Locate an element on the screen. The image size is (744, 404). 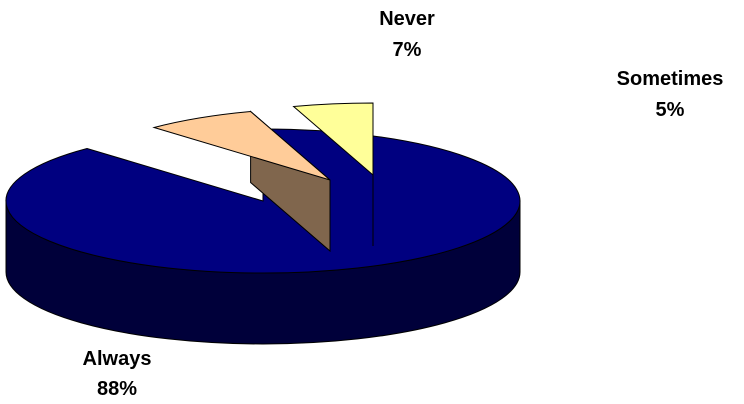
value-always: 88% is located at coordinates (117, 389).